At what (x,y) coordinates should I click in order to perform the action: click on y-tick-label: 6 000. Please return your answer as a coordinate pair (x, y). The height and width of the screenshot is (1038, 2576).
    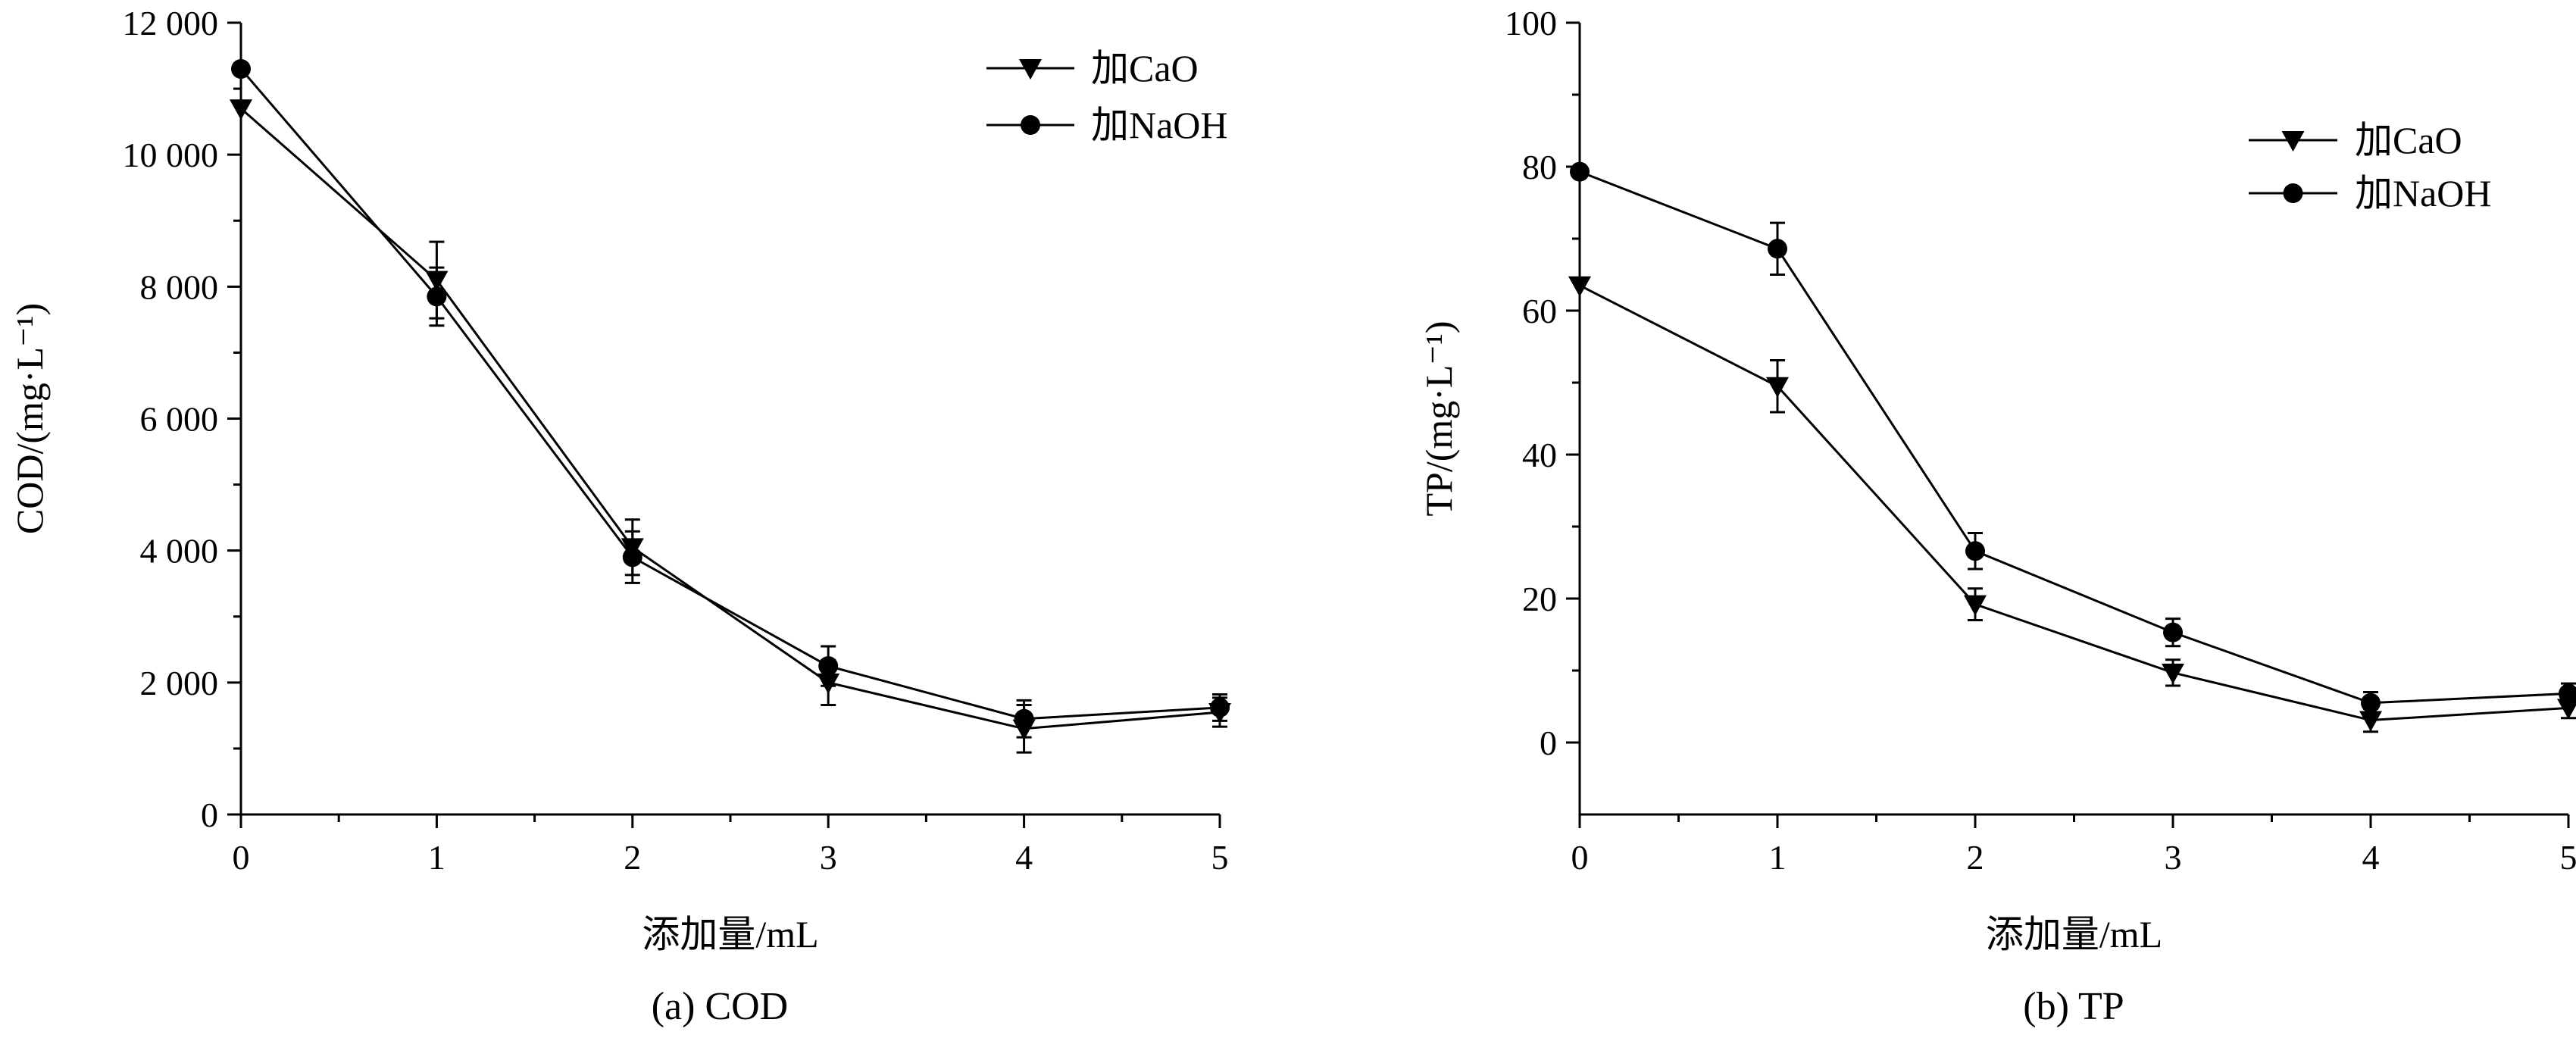
    Looking at the image, I should click on (179, 419).